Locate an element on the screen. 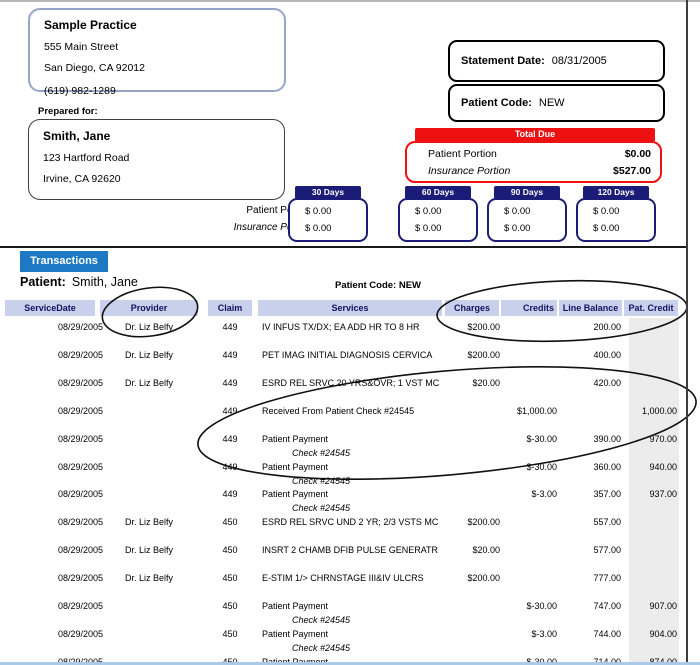  total-due-insurance-label: Insurance Portion is located at coordinates (469, 171).